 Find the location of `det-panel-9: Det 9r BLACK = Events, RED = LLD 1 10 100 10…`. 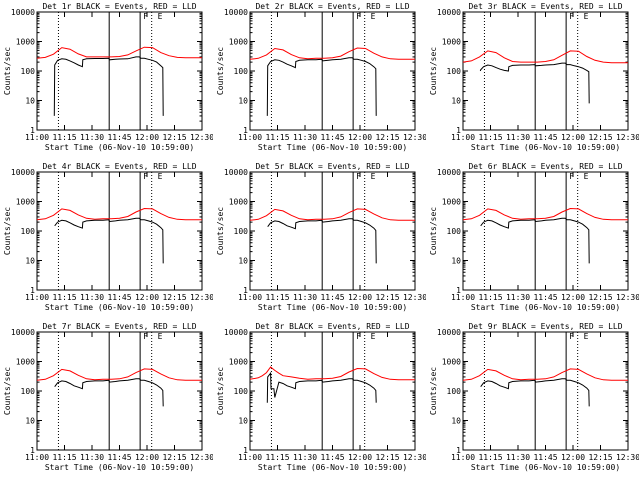

det-panel-9: Det 9r BLACK = Events, RED = LLD 1 10 100 10… is located at coordinates (534, 397).